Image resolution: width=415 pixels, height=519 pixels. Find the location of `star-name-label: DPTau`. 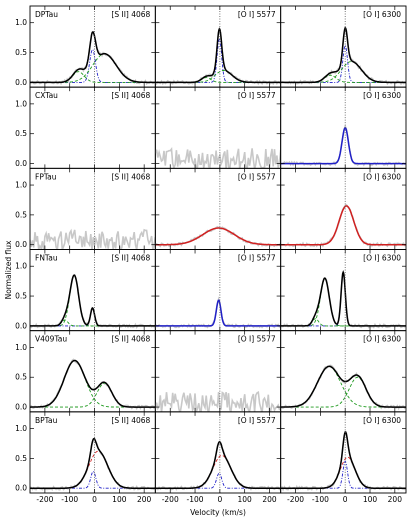

star-name-label: DPTau is located at coordinates (46, 14).